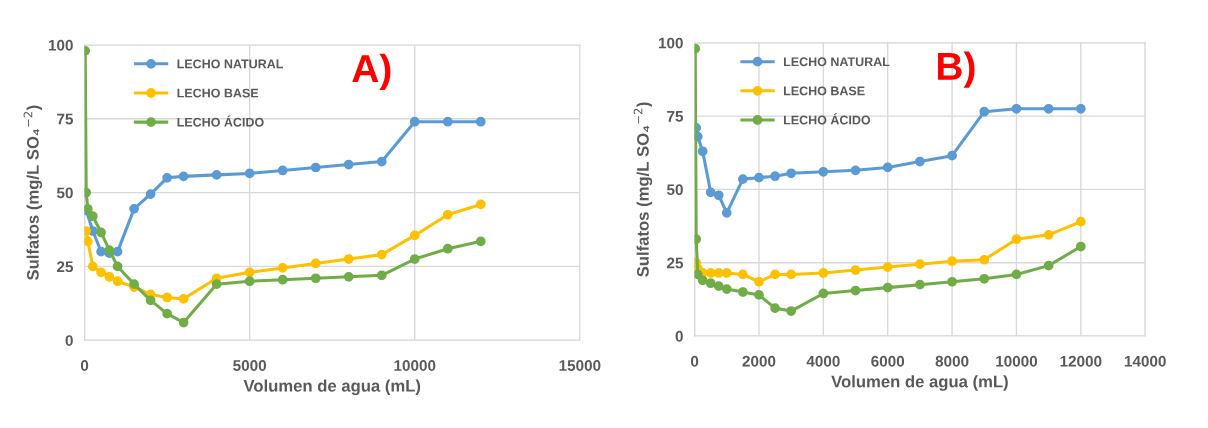  Describe the element at coordinates (1081, 361) in the screenshot. I see `x-tick-label: 12000` at that location.